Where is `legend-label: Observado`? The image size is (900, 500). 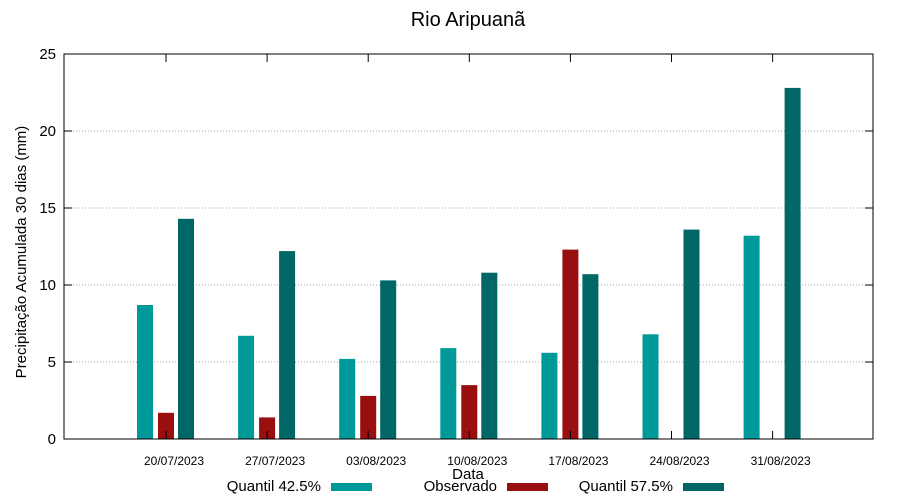 legend-label: Observado is located at coordinates (460, 486).